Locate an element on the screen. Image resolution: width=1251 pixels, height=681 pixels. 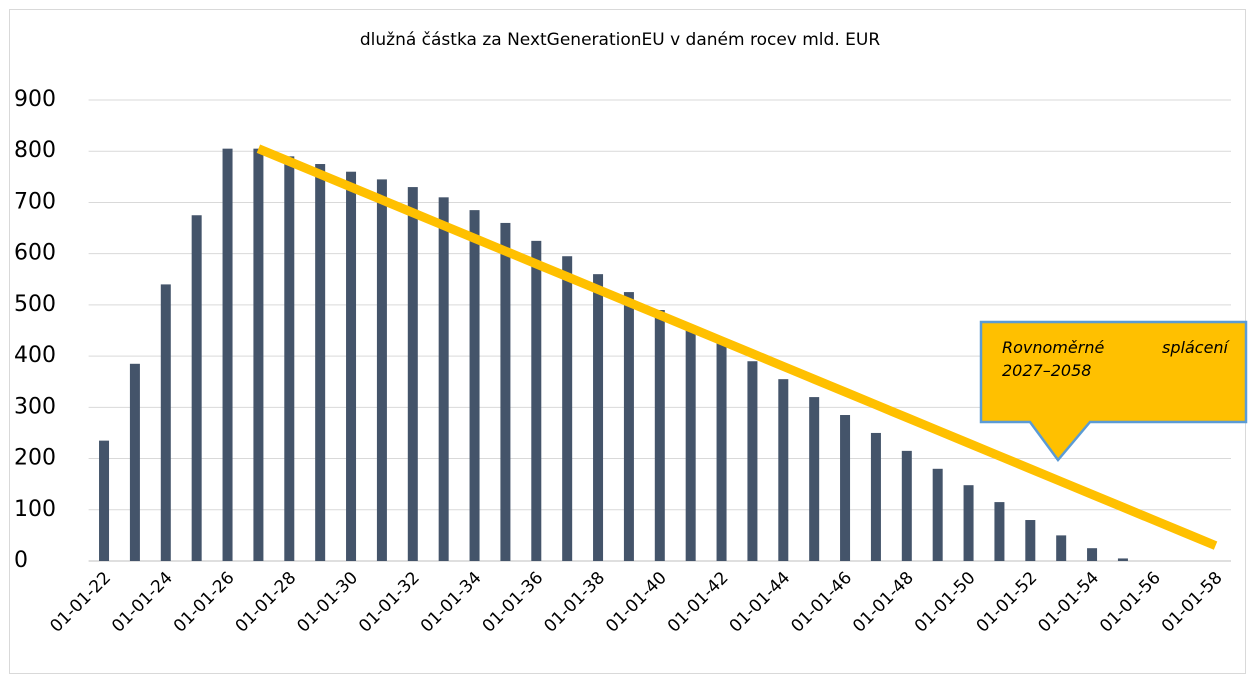
y-tick-label: 500 is located at coordinates (35, 304).